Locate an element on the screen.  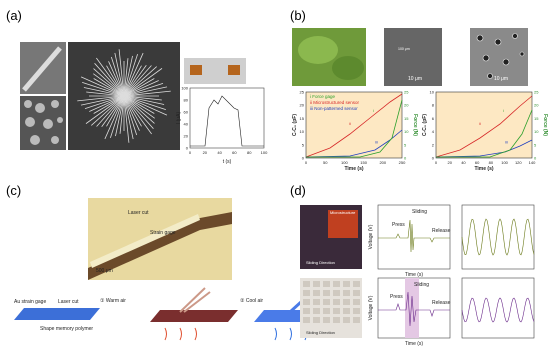
y2-tick-label: 20 is located at coordinates (406, 105).